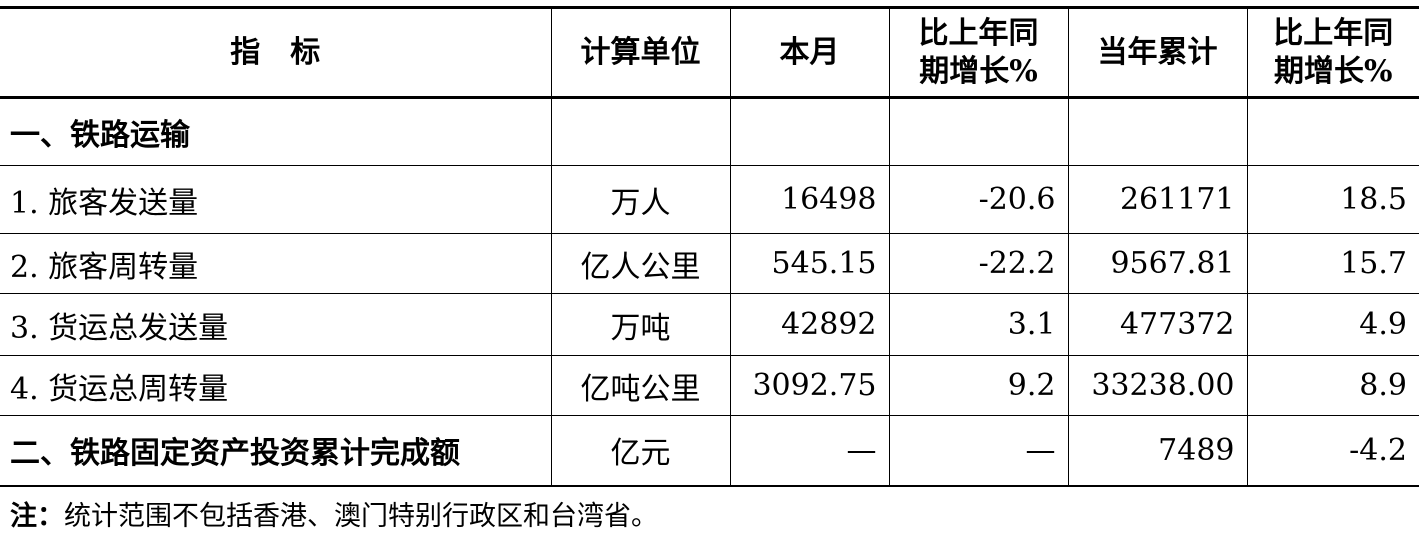 This screenshot has height=533, width=1419. I want to click on unit-cell: 亿人公里, so click(640, 263).